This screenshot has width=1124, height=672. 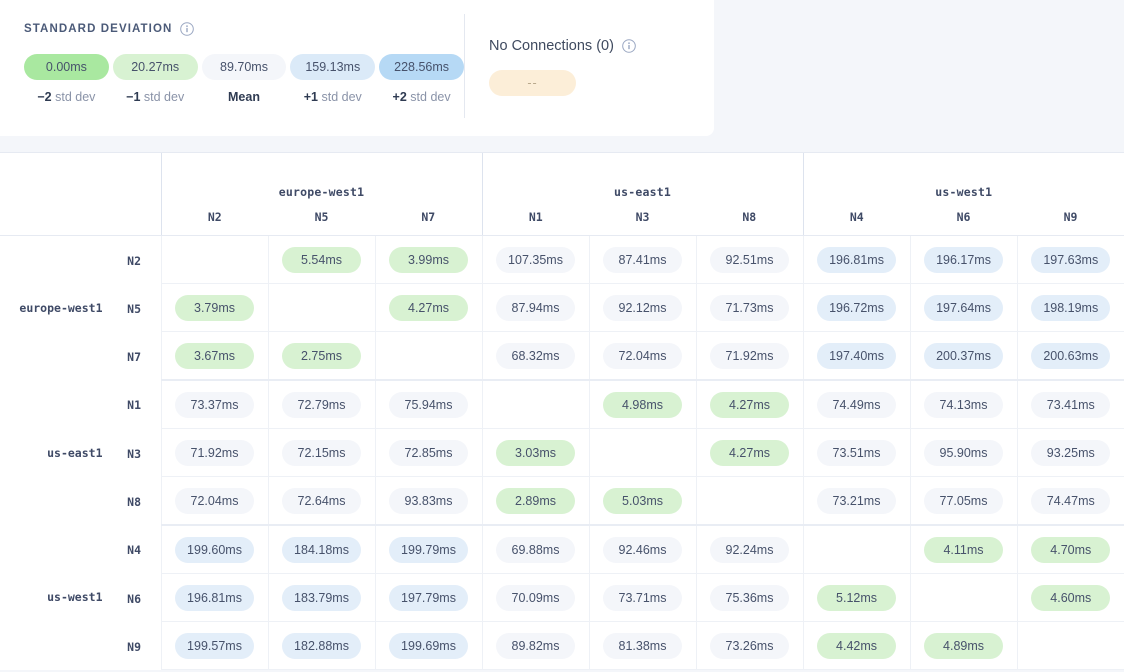 I want to click on matrix-cell: 4.70ms, so click(x=1070, y=549).